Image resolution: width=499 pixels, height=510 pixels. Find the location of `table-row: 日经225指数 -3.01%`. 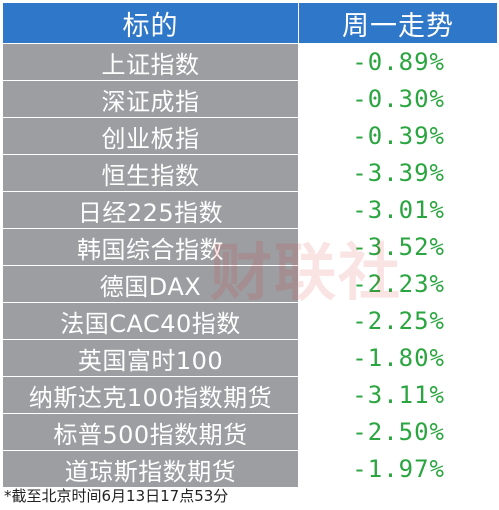

table-row: 日经225指数 -3.01% is located at coordinates (250, 210).